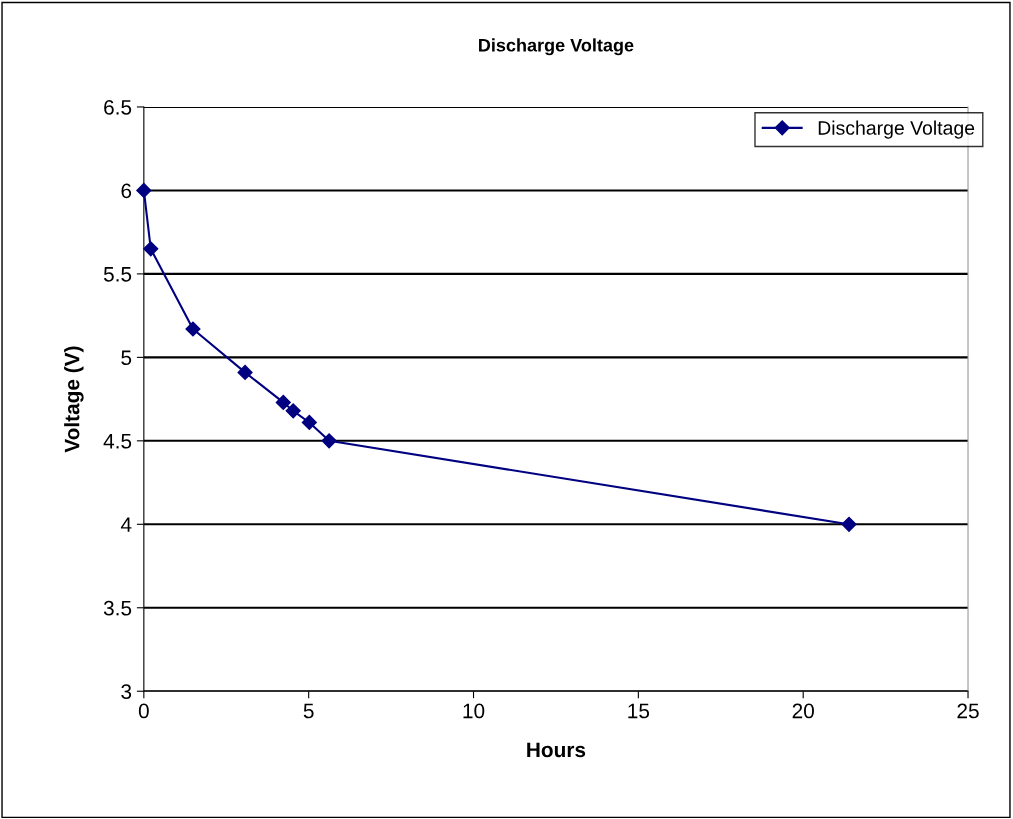 The height and width of the screenshot is (819, 1013). What do you see at coordinates (968, 711) in the screenshot?
I see `x-tick-label: 25` at bounding box center [968, 711].